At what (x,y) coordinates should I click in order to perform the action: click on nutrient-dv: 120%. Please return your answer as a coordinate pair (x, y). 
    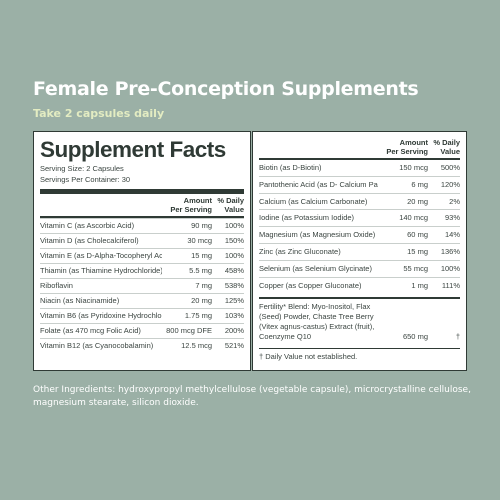
    Looking at the image, I should click on (450, 184).